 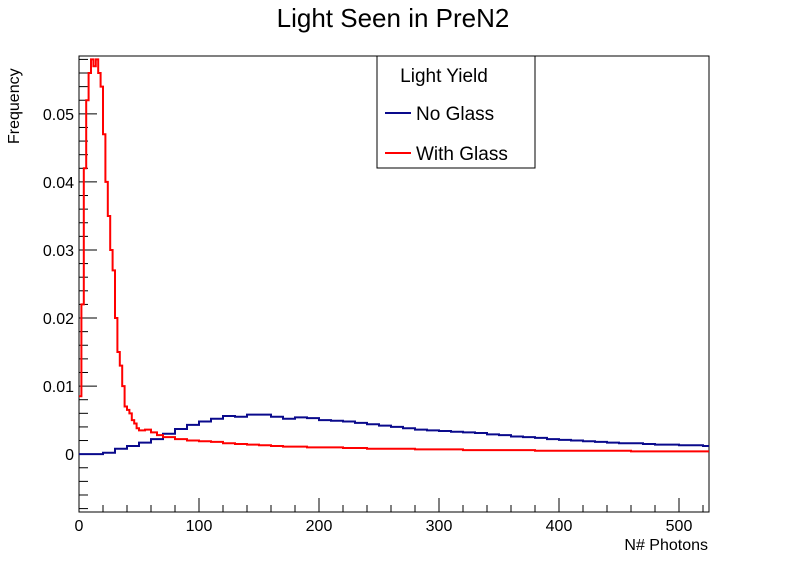 I want to click on chart-title: Light Seen in PreN2, so click(x=393, y=18).